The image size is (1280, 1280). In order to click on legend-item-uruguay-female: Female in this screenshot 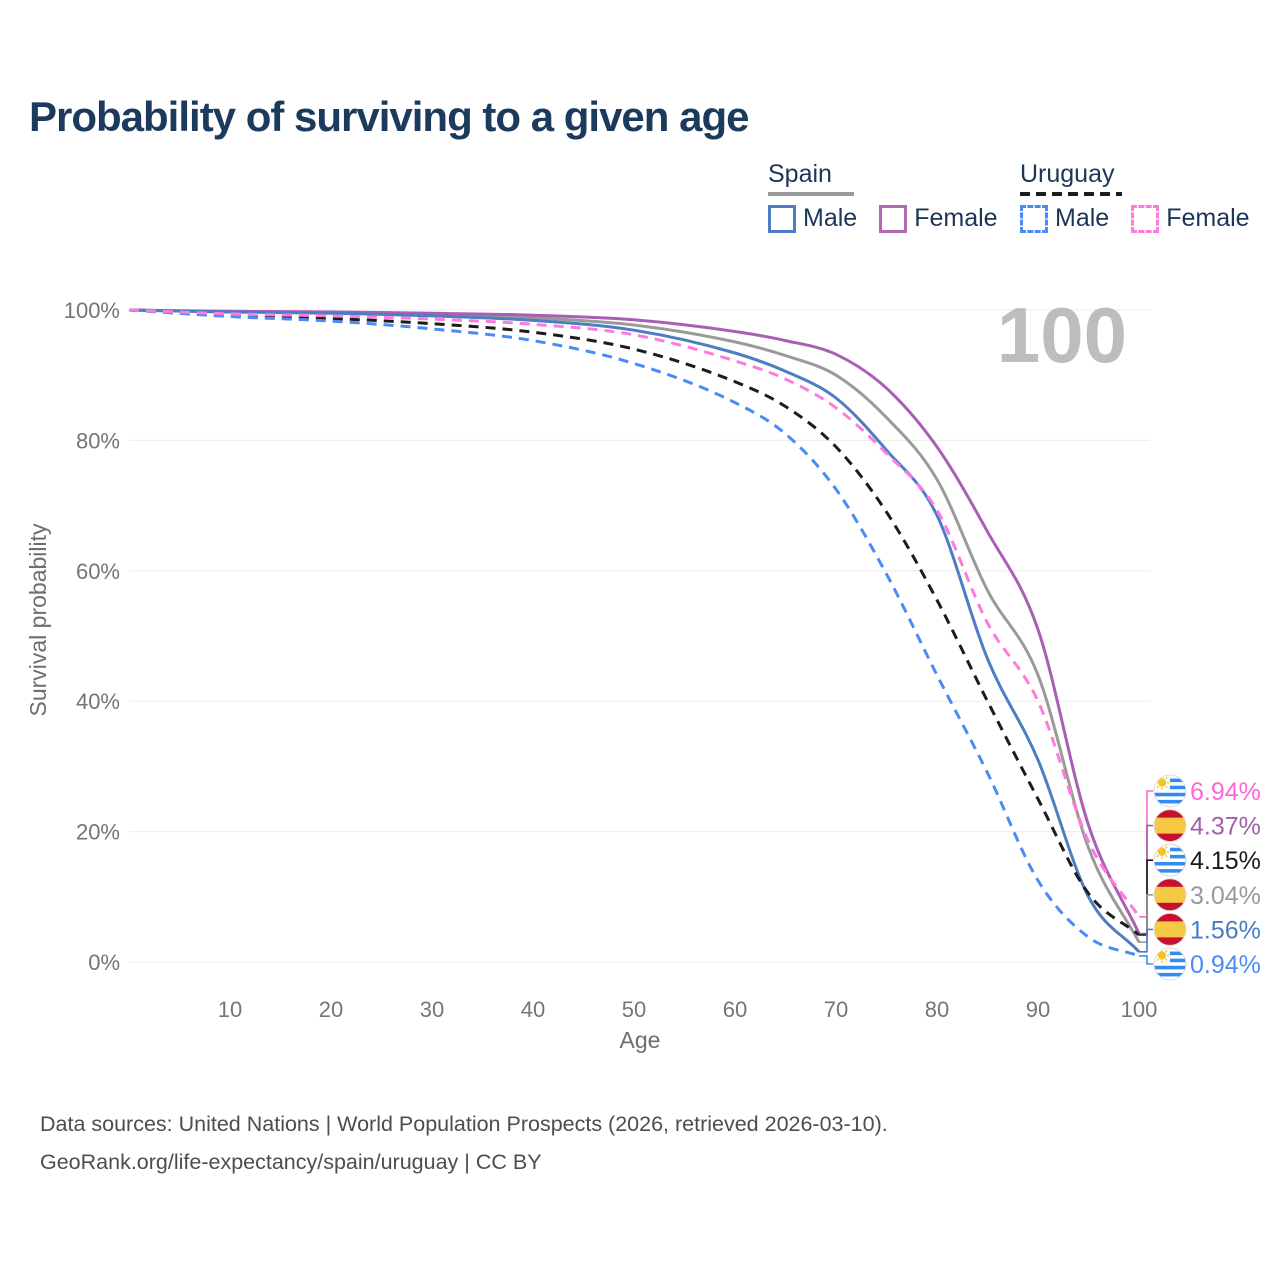, I will do `click(1190, 218)`.